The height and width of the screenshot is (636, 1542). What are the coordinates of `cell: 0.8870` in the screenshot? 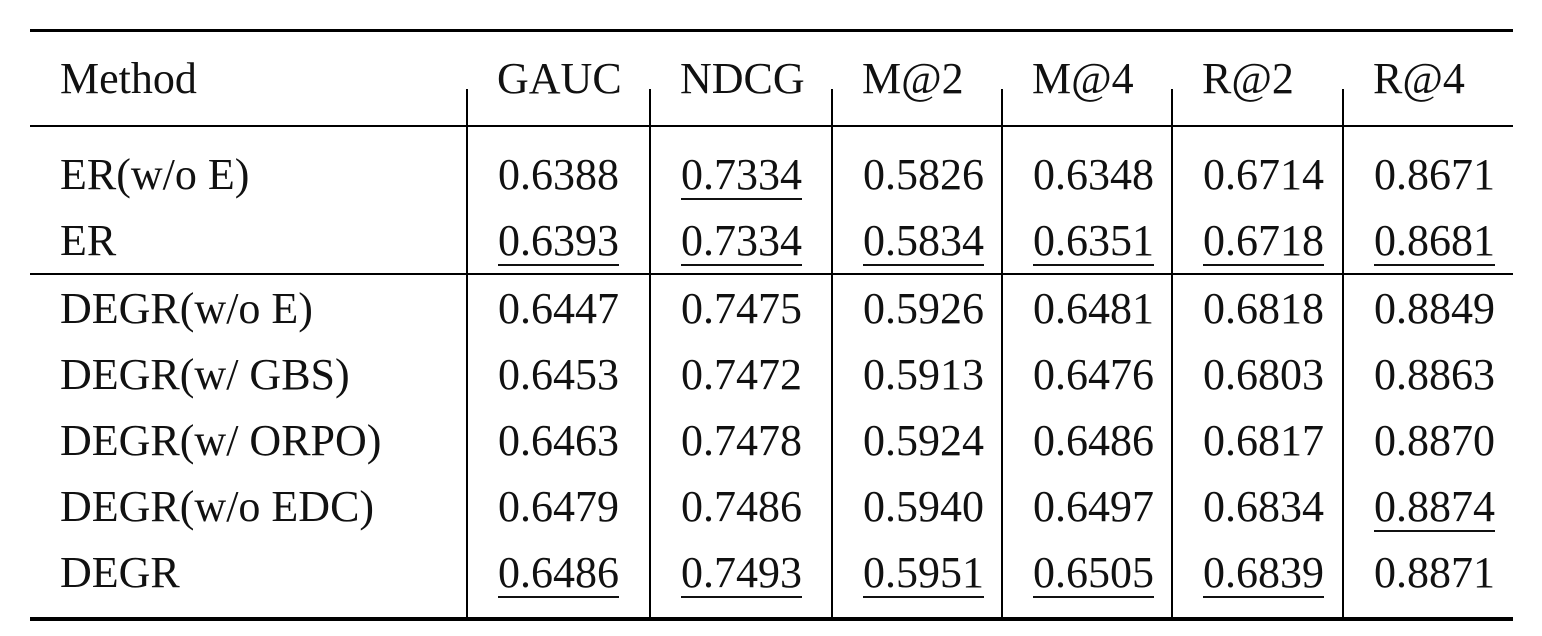 It's located at (1427, 440).